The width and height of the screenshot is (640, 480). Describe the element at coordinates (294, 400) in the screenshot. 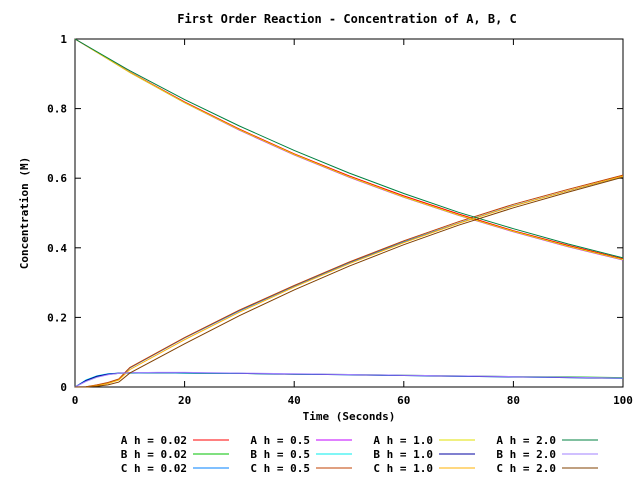

I see `x-tick-label: 40` at that location.